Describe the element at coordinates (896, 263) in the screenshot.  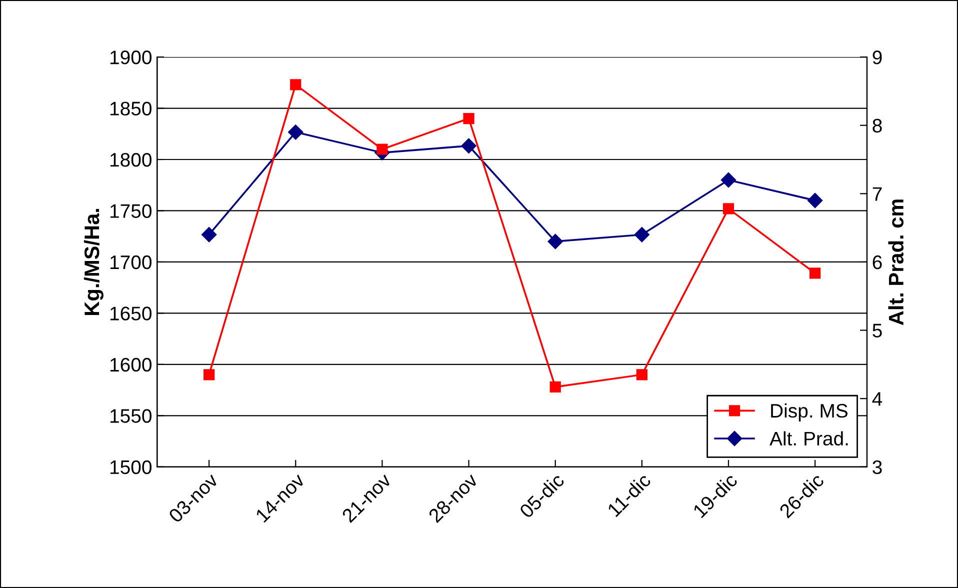
I see `y2-axis-title: Alt. Prad. cm` at that location.